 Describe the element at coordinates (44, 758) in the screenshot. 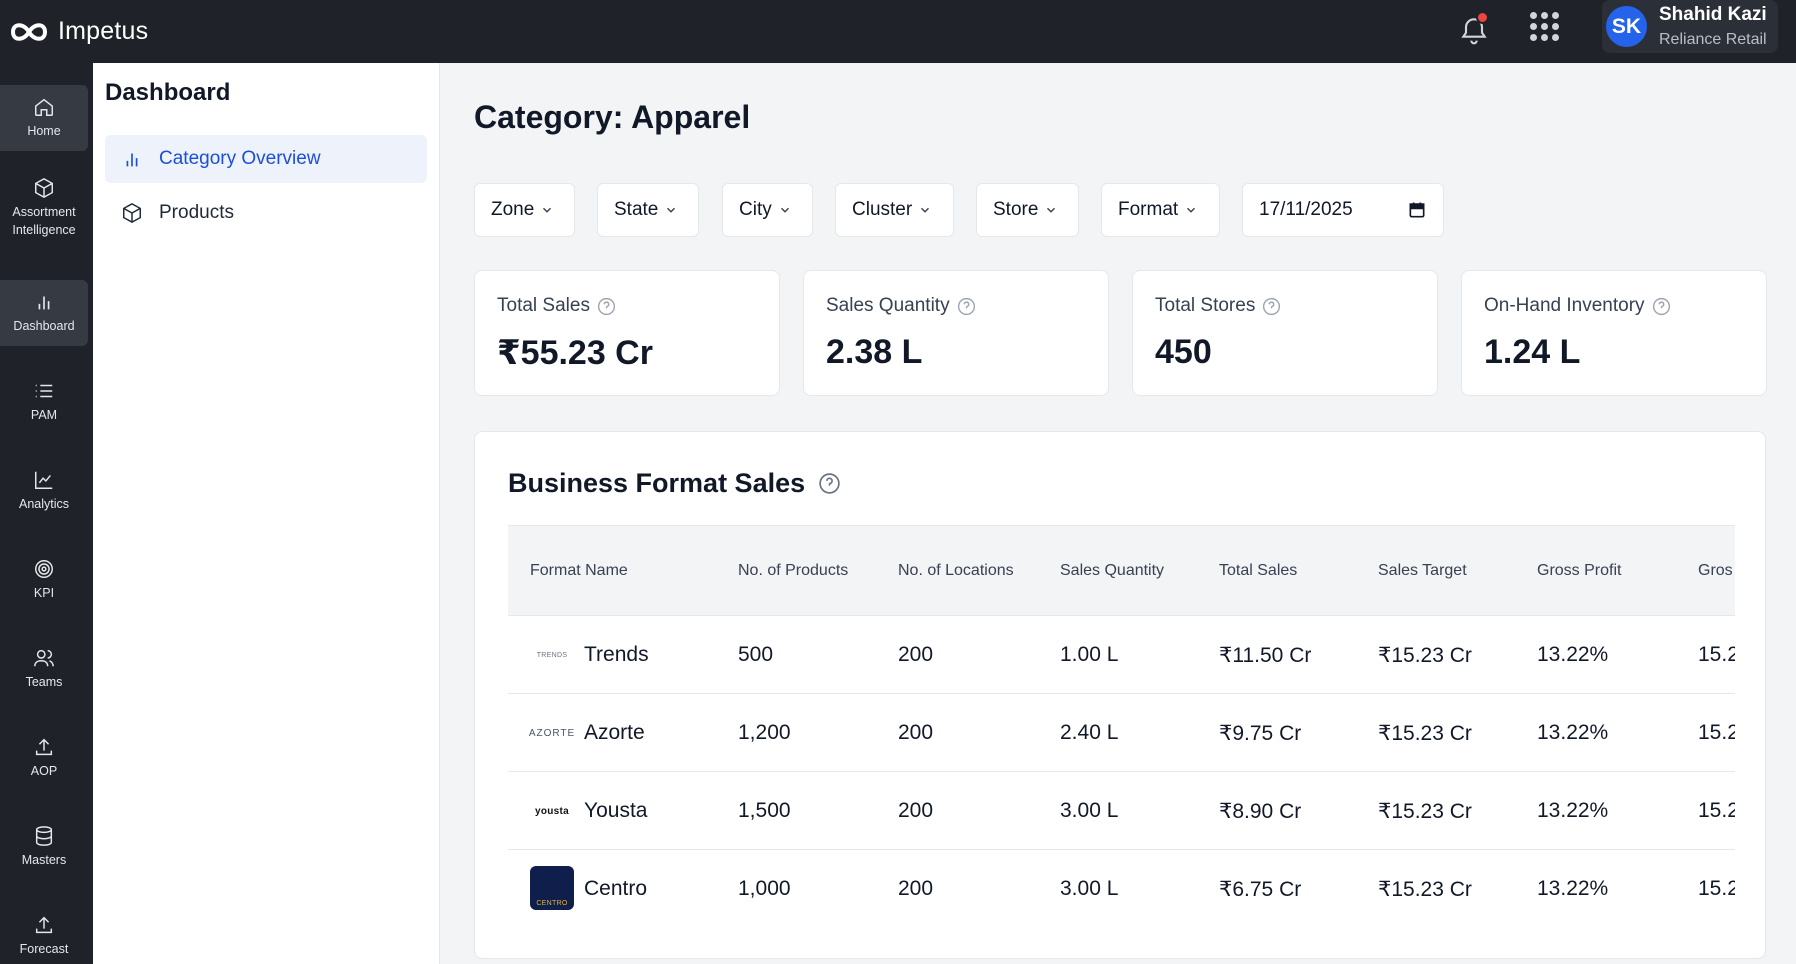

I see `rail-item-aop: AOP` at that location.